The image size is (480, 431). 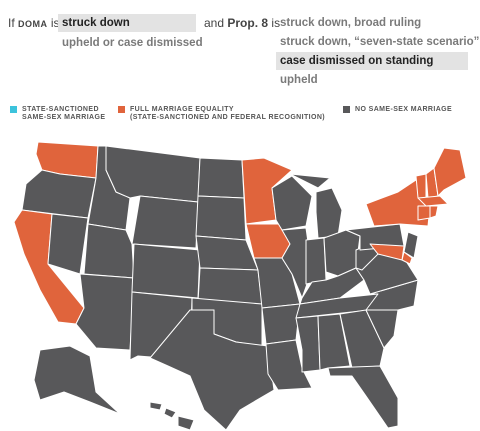 I want to click on state-al, so click(x=334, y=342).